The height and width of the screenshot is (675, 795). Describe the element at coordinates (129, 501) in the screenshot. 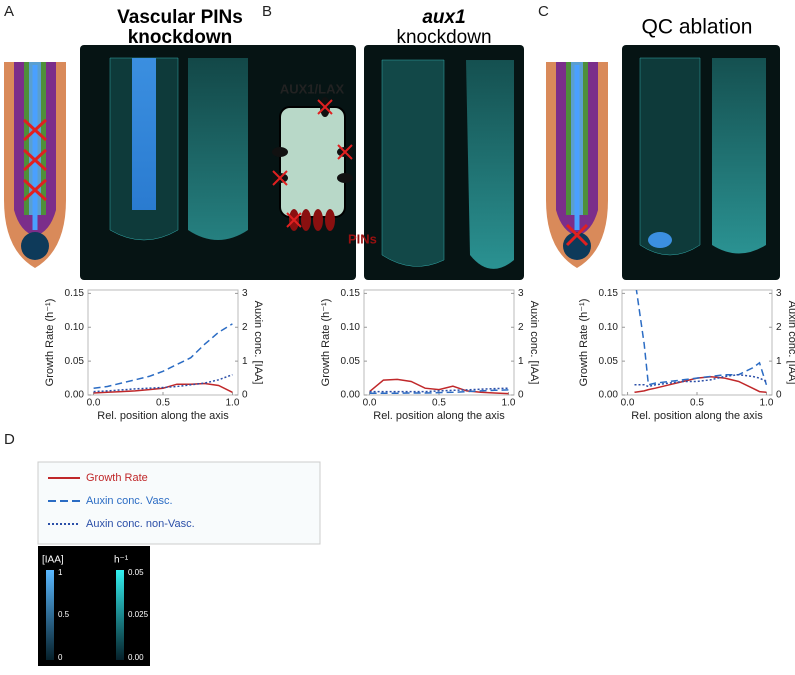

I see `legend-label: Auxin conc. Vasc.` at that location.